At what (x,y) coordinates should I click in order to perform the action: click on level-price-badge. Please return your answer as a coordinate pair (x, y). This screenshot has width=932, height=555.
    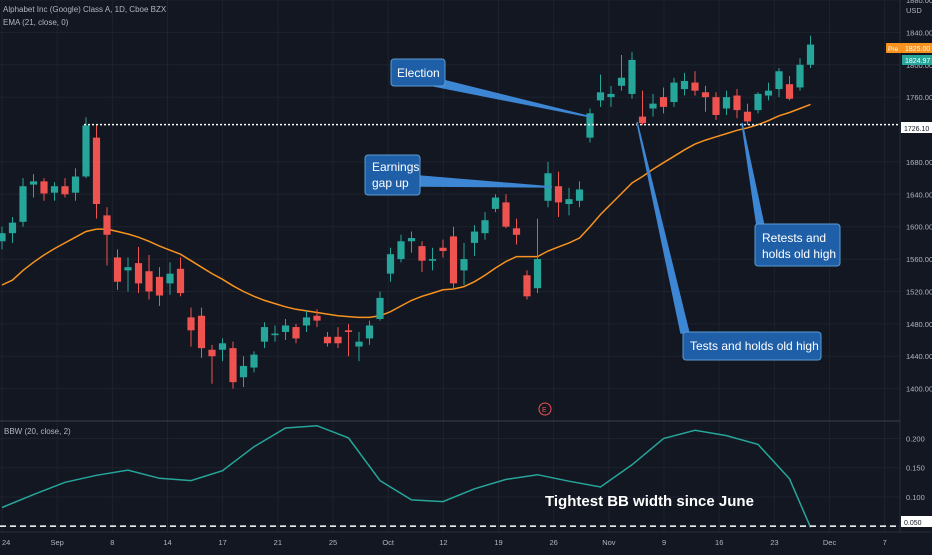
    Looking at the image, I should click on (916, 127).